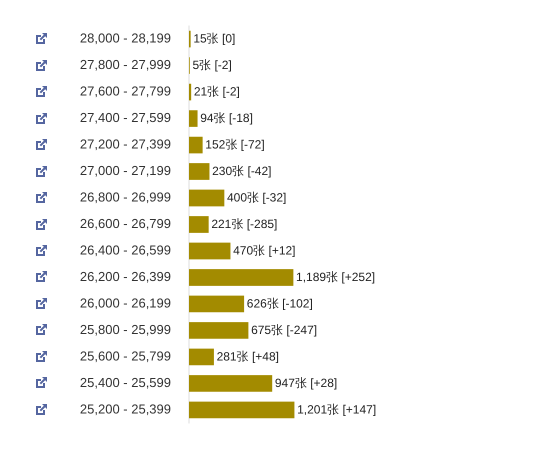 This screenshot has width=540, height=449. What do you see at coordinates (125, 91) in the screenshot?
I see `y-tick-label: 27,600 - 27,799` at bounding box center [125, 91].